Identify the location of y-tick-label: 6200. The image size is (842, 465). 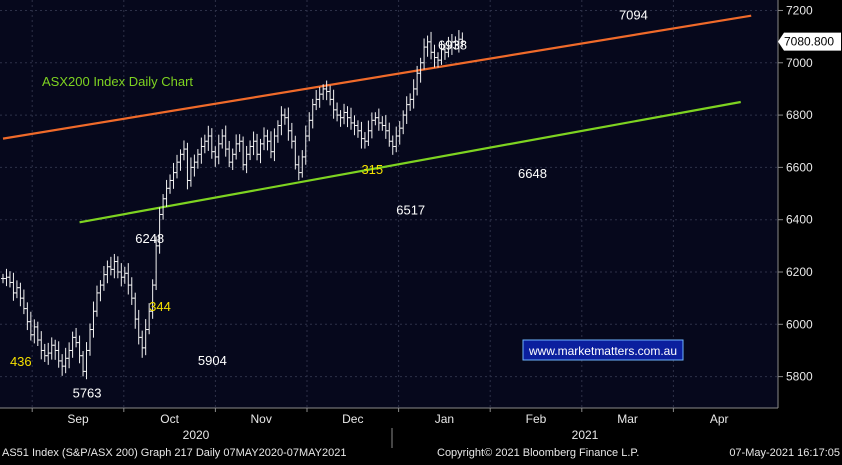
(799, 272).